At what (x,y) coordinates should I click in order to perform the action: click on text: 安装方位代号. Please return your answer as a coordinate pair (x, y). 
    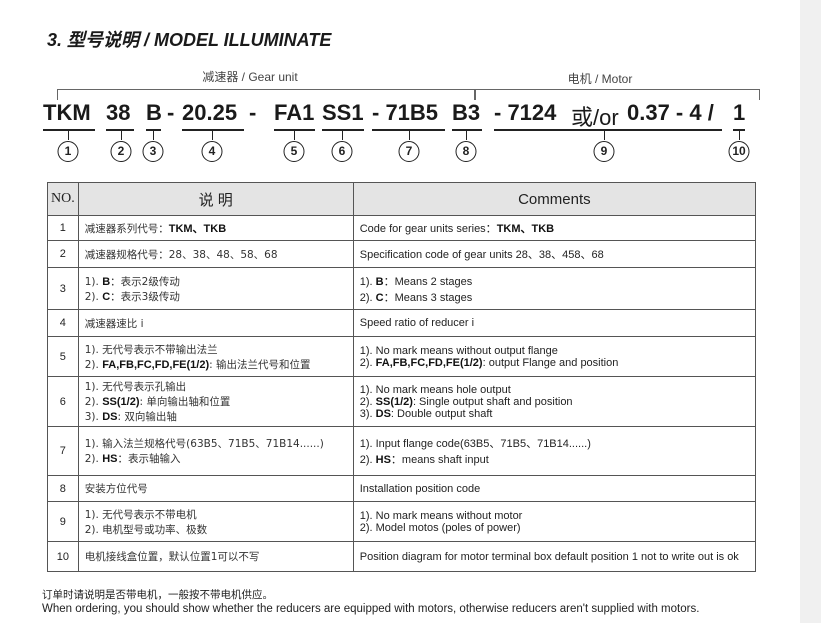
    Looking at the image, I should click on (116, 489).